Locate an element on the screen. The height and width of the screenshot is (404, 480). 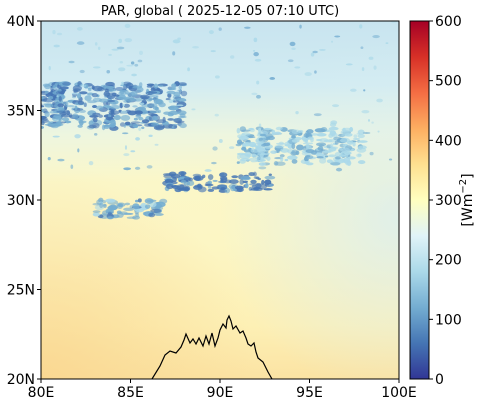
colorbar-tick-label: 500 is located at coordinates (448, 82).